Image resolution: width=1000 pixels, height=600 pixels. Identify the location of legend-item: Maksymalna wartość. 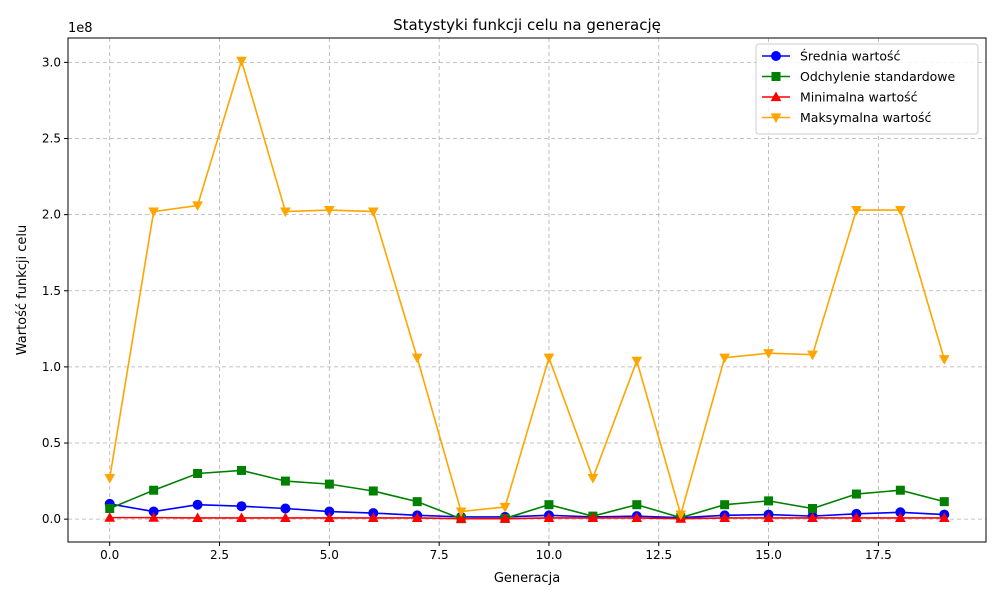
(847, 117).